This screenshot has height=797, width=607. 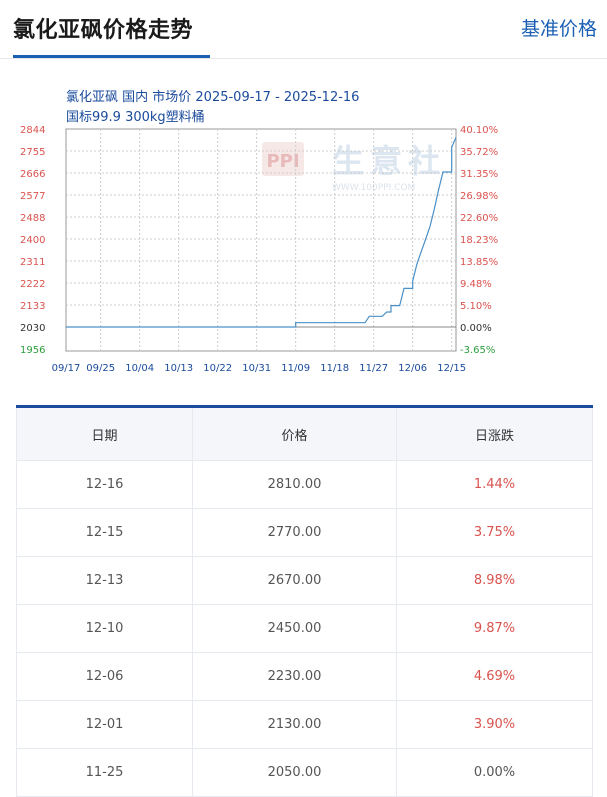 I want to click on y-left-tick-label: 2222, so click(x=32, y=284).